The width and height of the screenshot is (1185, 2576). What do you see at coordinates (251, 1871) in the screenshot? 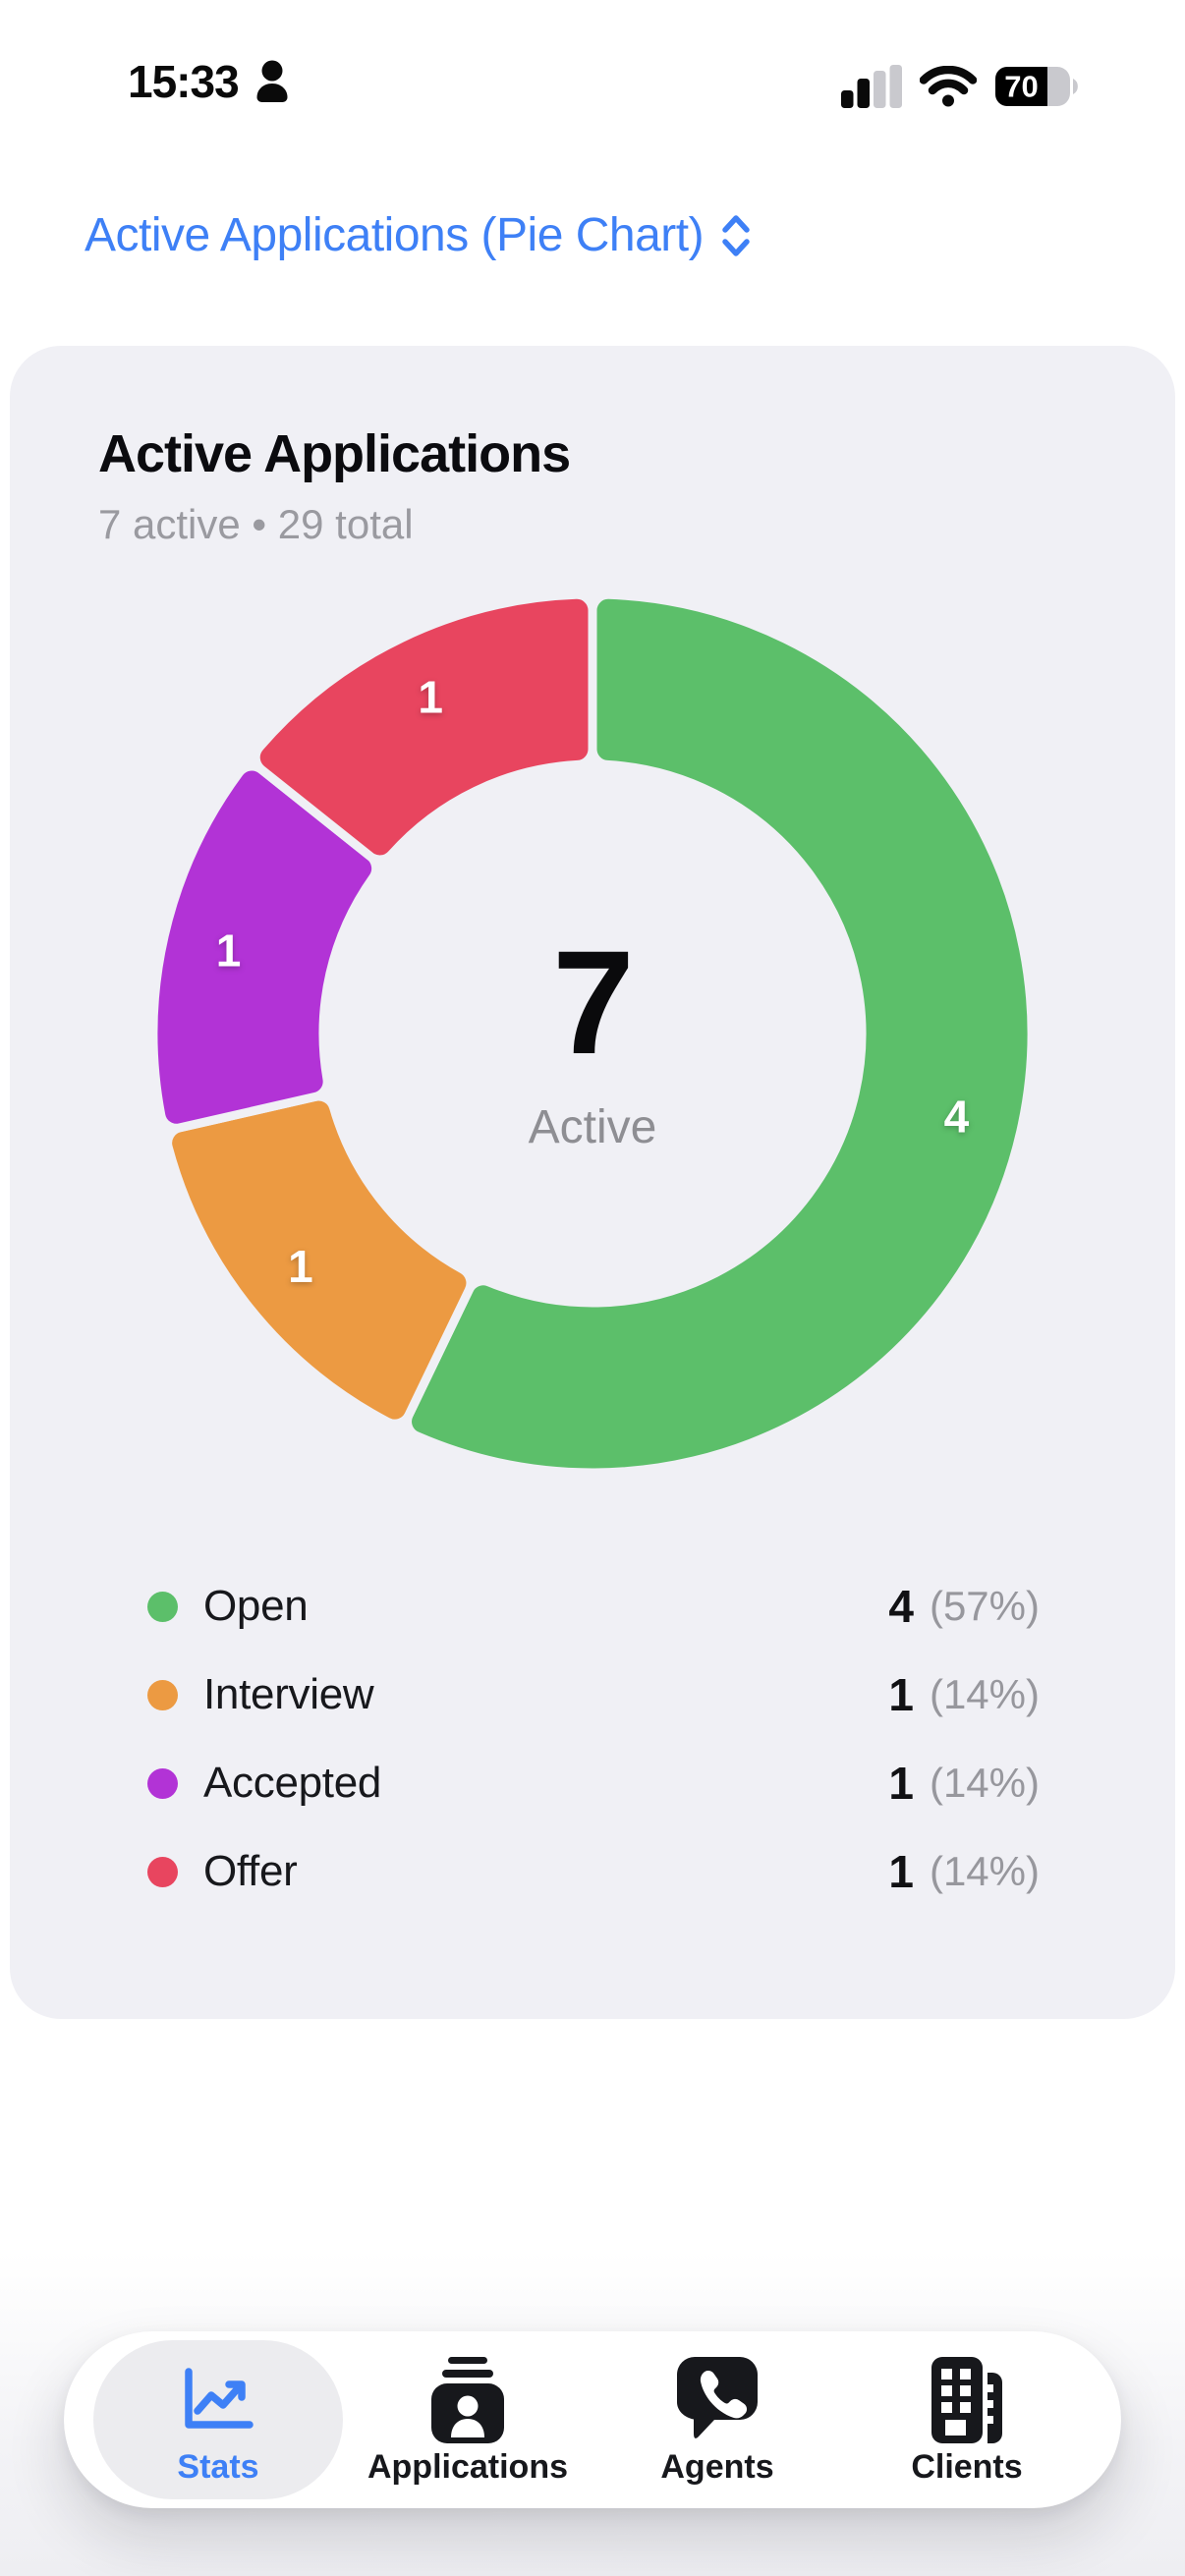
I see `legend-label: Offer` at bounding box center [251, 1871].